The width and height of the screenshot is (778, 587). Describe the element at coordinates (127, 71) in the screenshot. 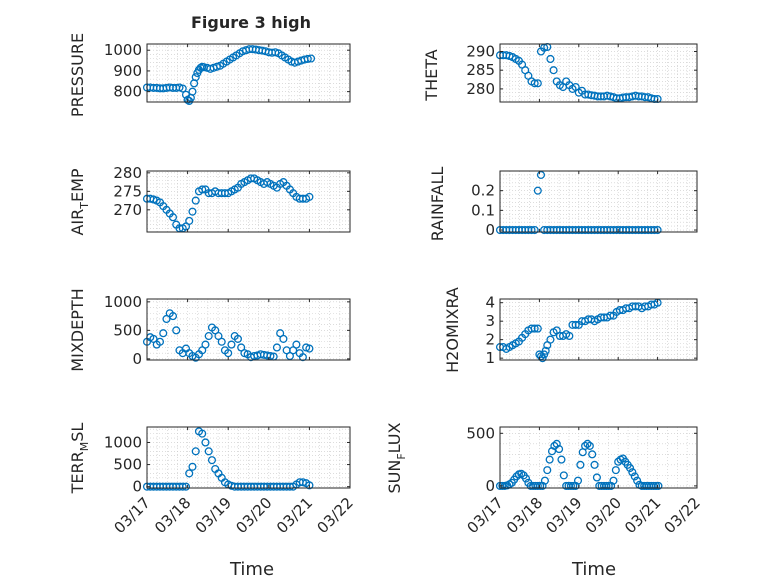

I see `y-tick-label: 900` at that location.